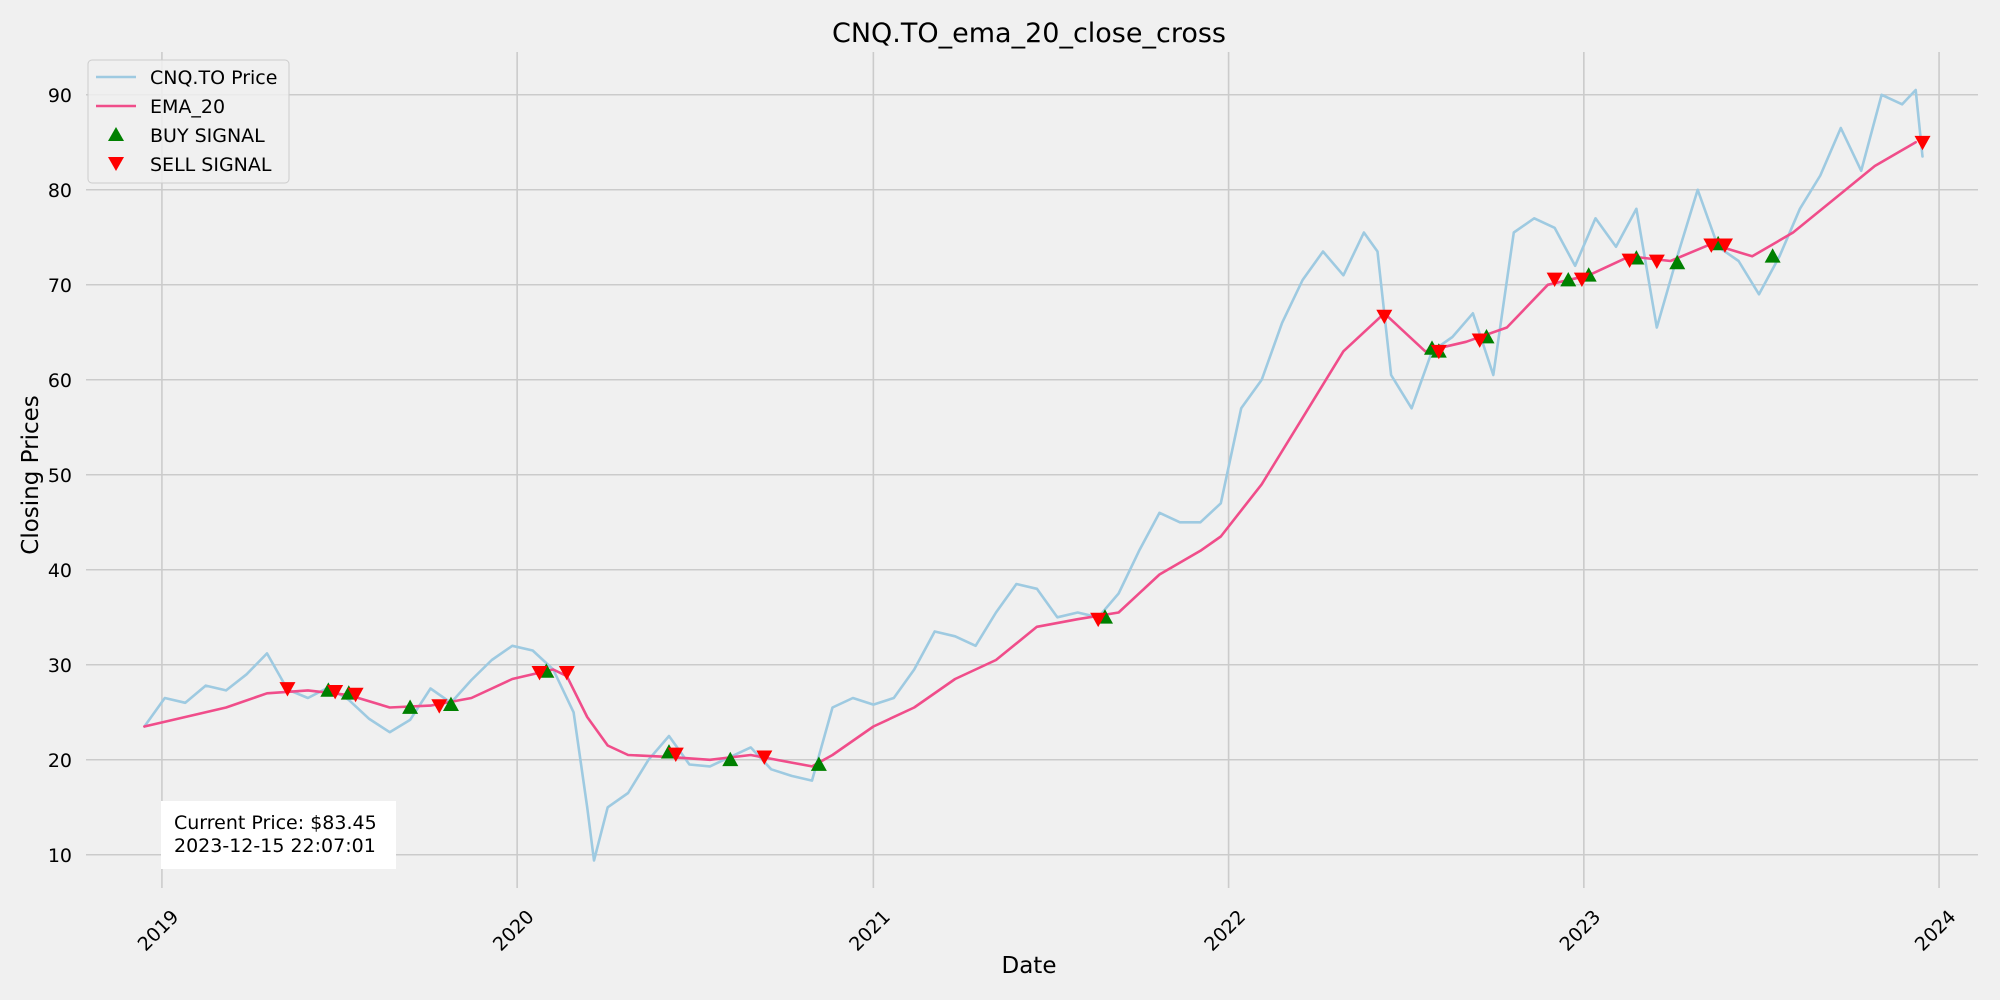  I want to click on y-tick-label: 90, so click(60, 96).